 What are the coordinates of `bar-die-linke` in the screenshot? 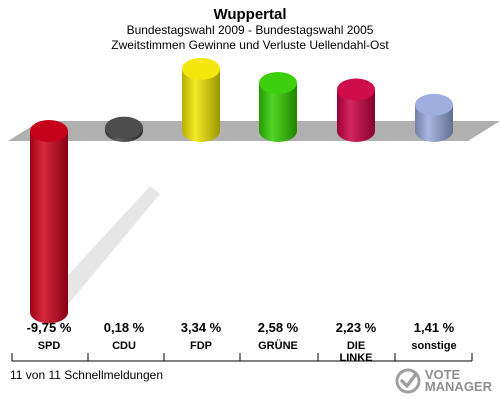 It's located at (356, 110).